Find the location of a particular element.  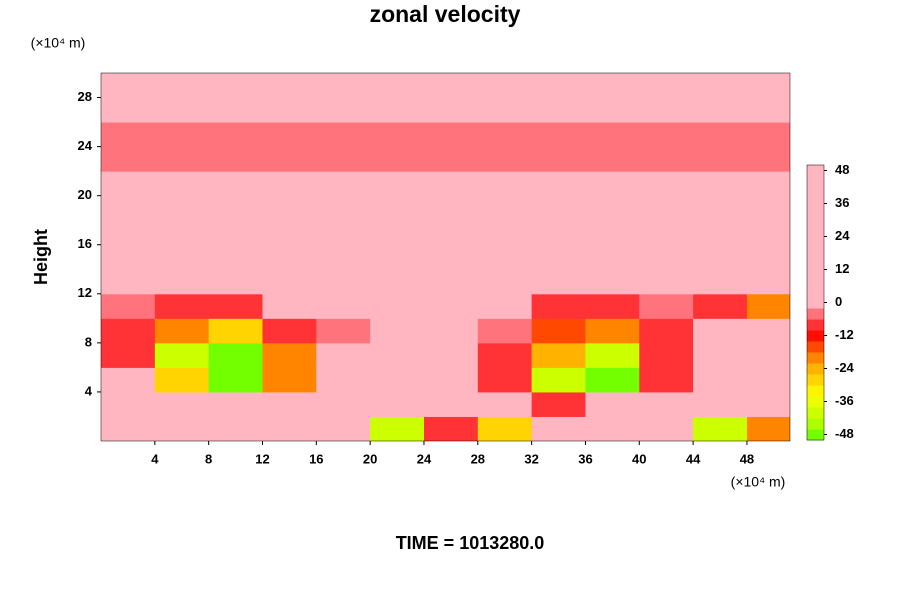

colorbar-tick-label: -24 is located at coordinates (845, 367).